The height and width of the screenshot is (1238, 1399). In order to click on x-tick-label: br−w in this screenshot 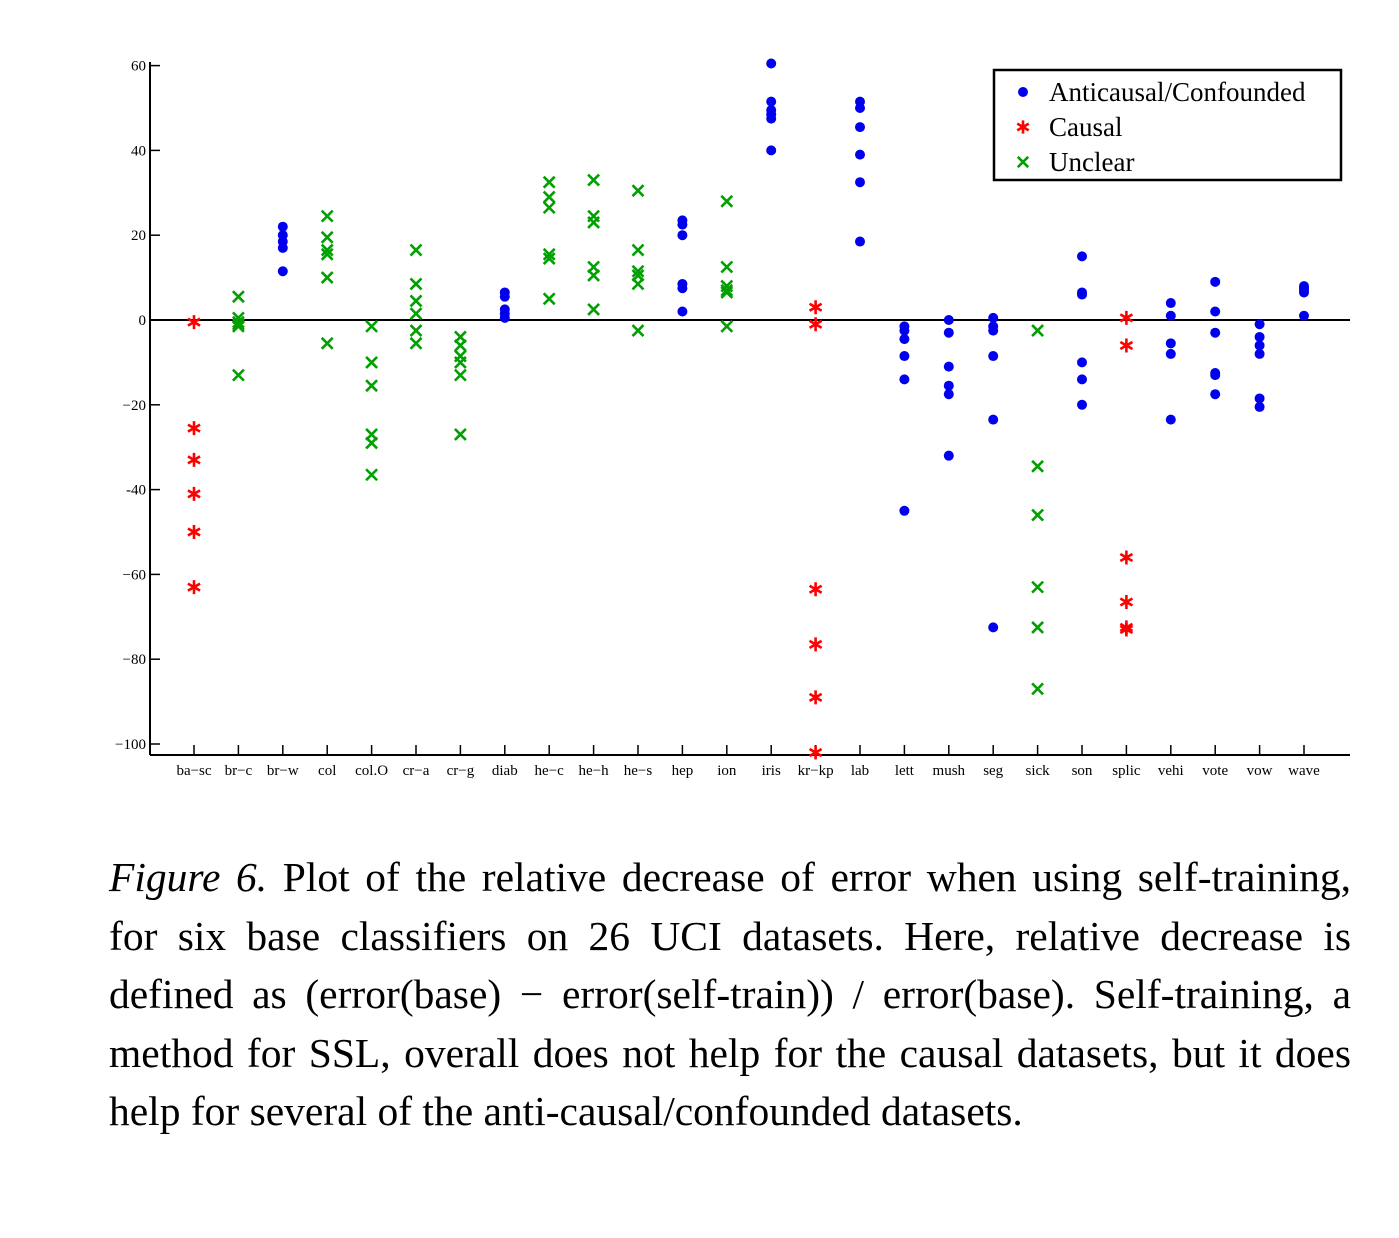, I will do `click(283, 771)`.